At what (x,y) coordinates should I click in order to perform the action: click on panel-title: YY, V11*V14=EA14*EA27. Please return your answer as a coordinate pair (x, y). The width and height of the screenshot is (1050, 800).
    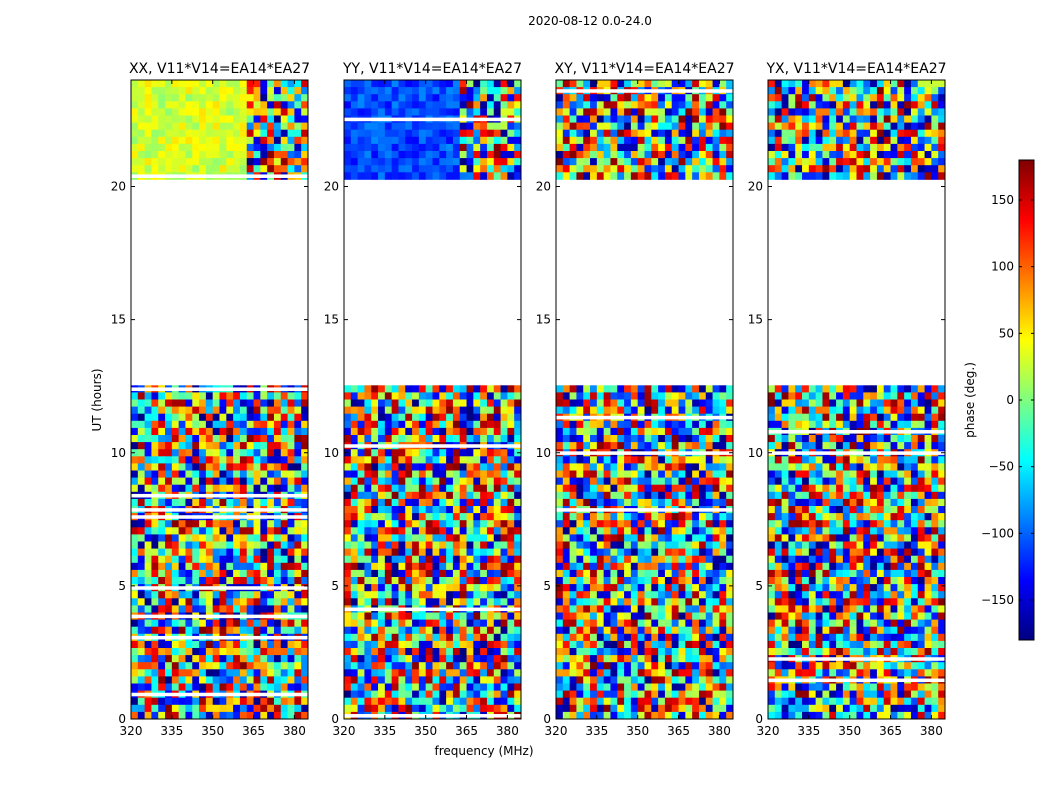
    Looking at the image, I should click on (432, 69).